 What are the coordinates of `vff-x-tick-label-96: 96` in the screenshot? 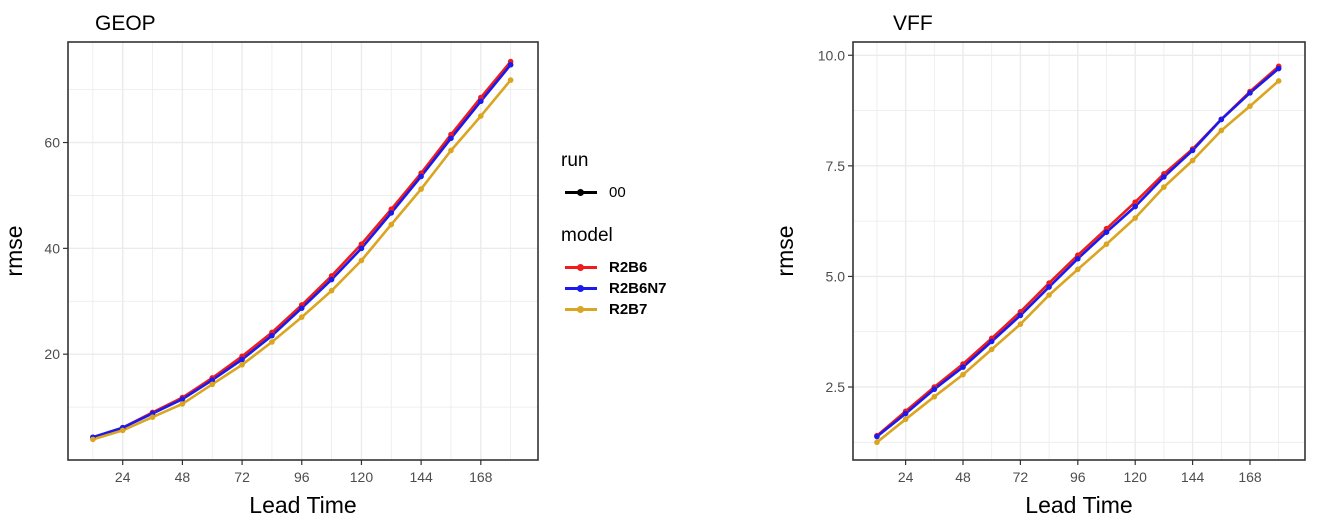 It's located at (1078, 477).